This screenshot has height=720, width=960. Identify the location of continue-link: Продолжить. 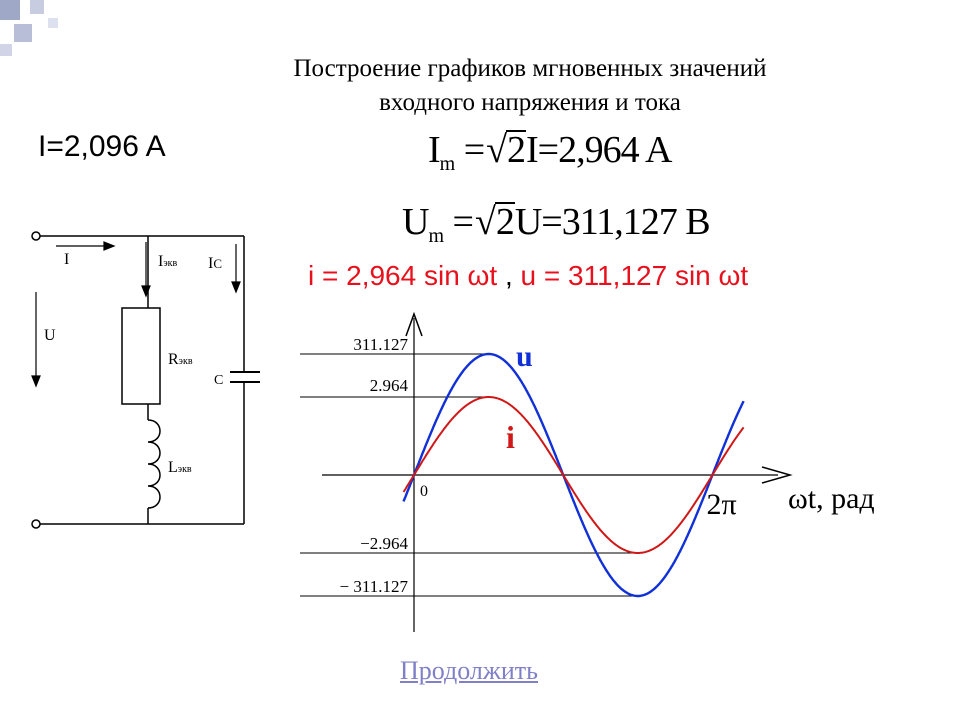
(469, 670).